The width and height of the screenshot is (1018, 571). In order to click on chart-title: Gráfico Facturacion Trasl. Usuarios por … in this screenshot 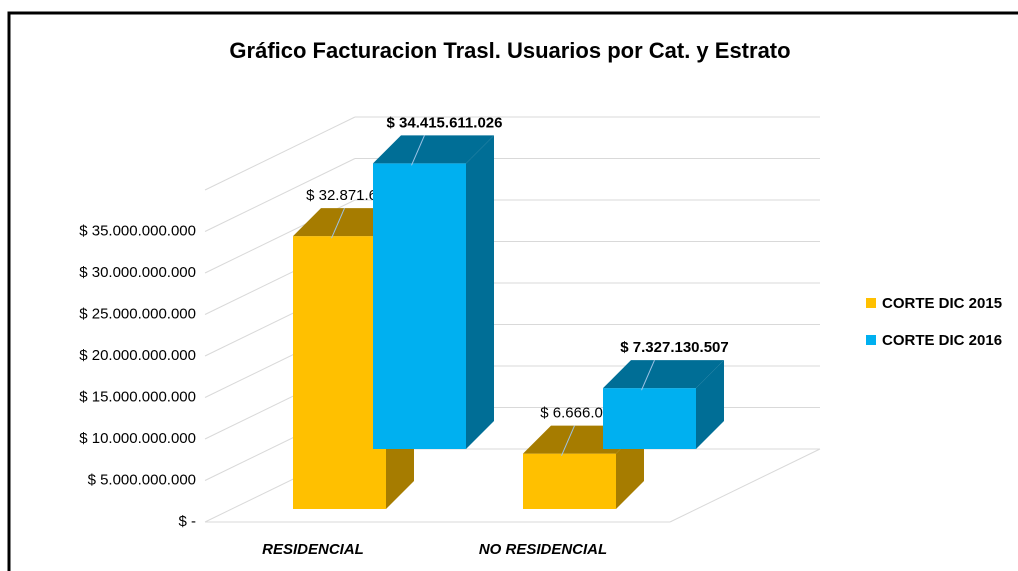, I will do `click(509, 50)`.